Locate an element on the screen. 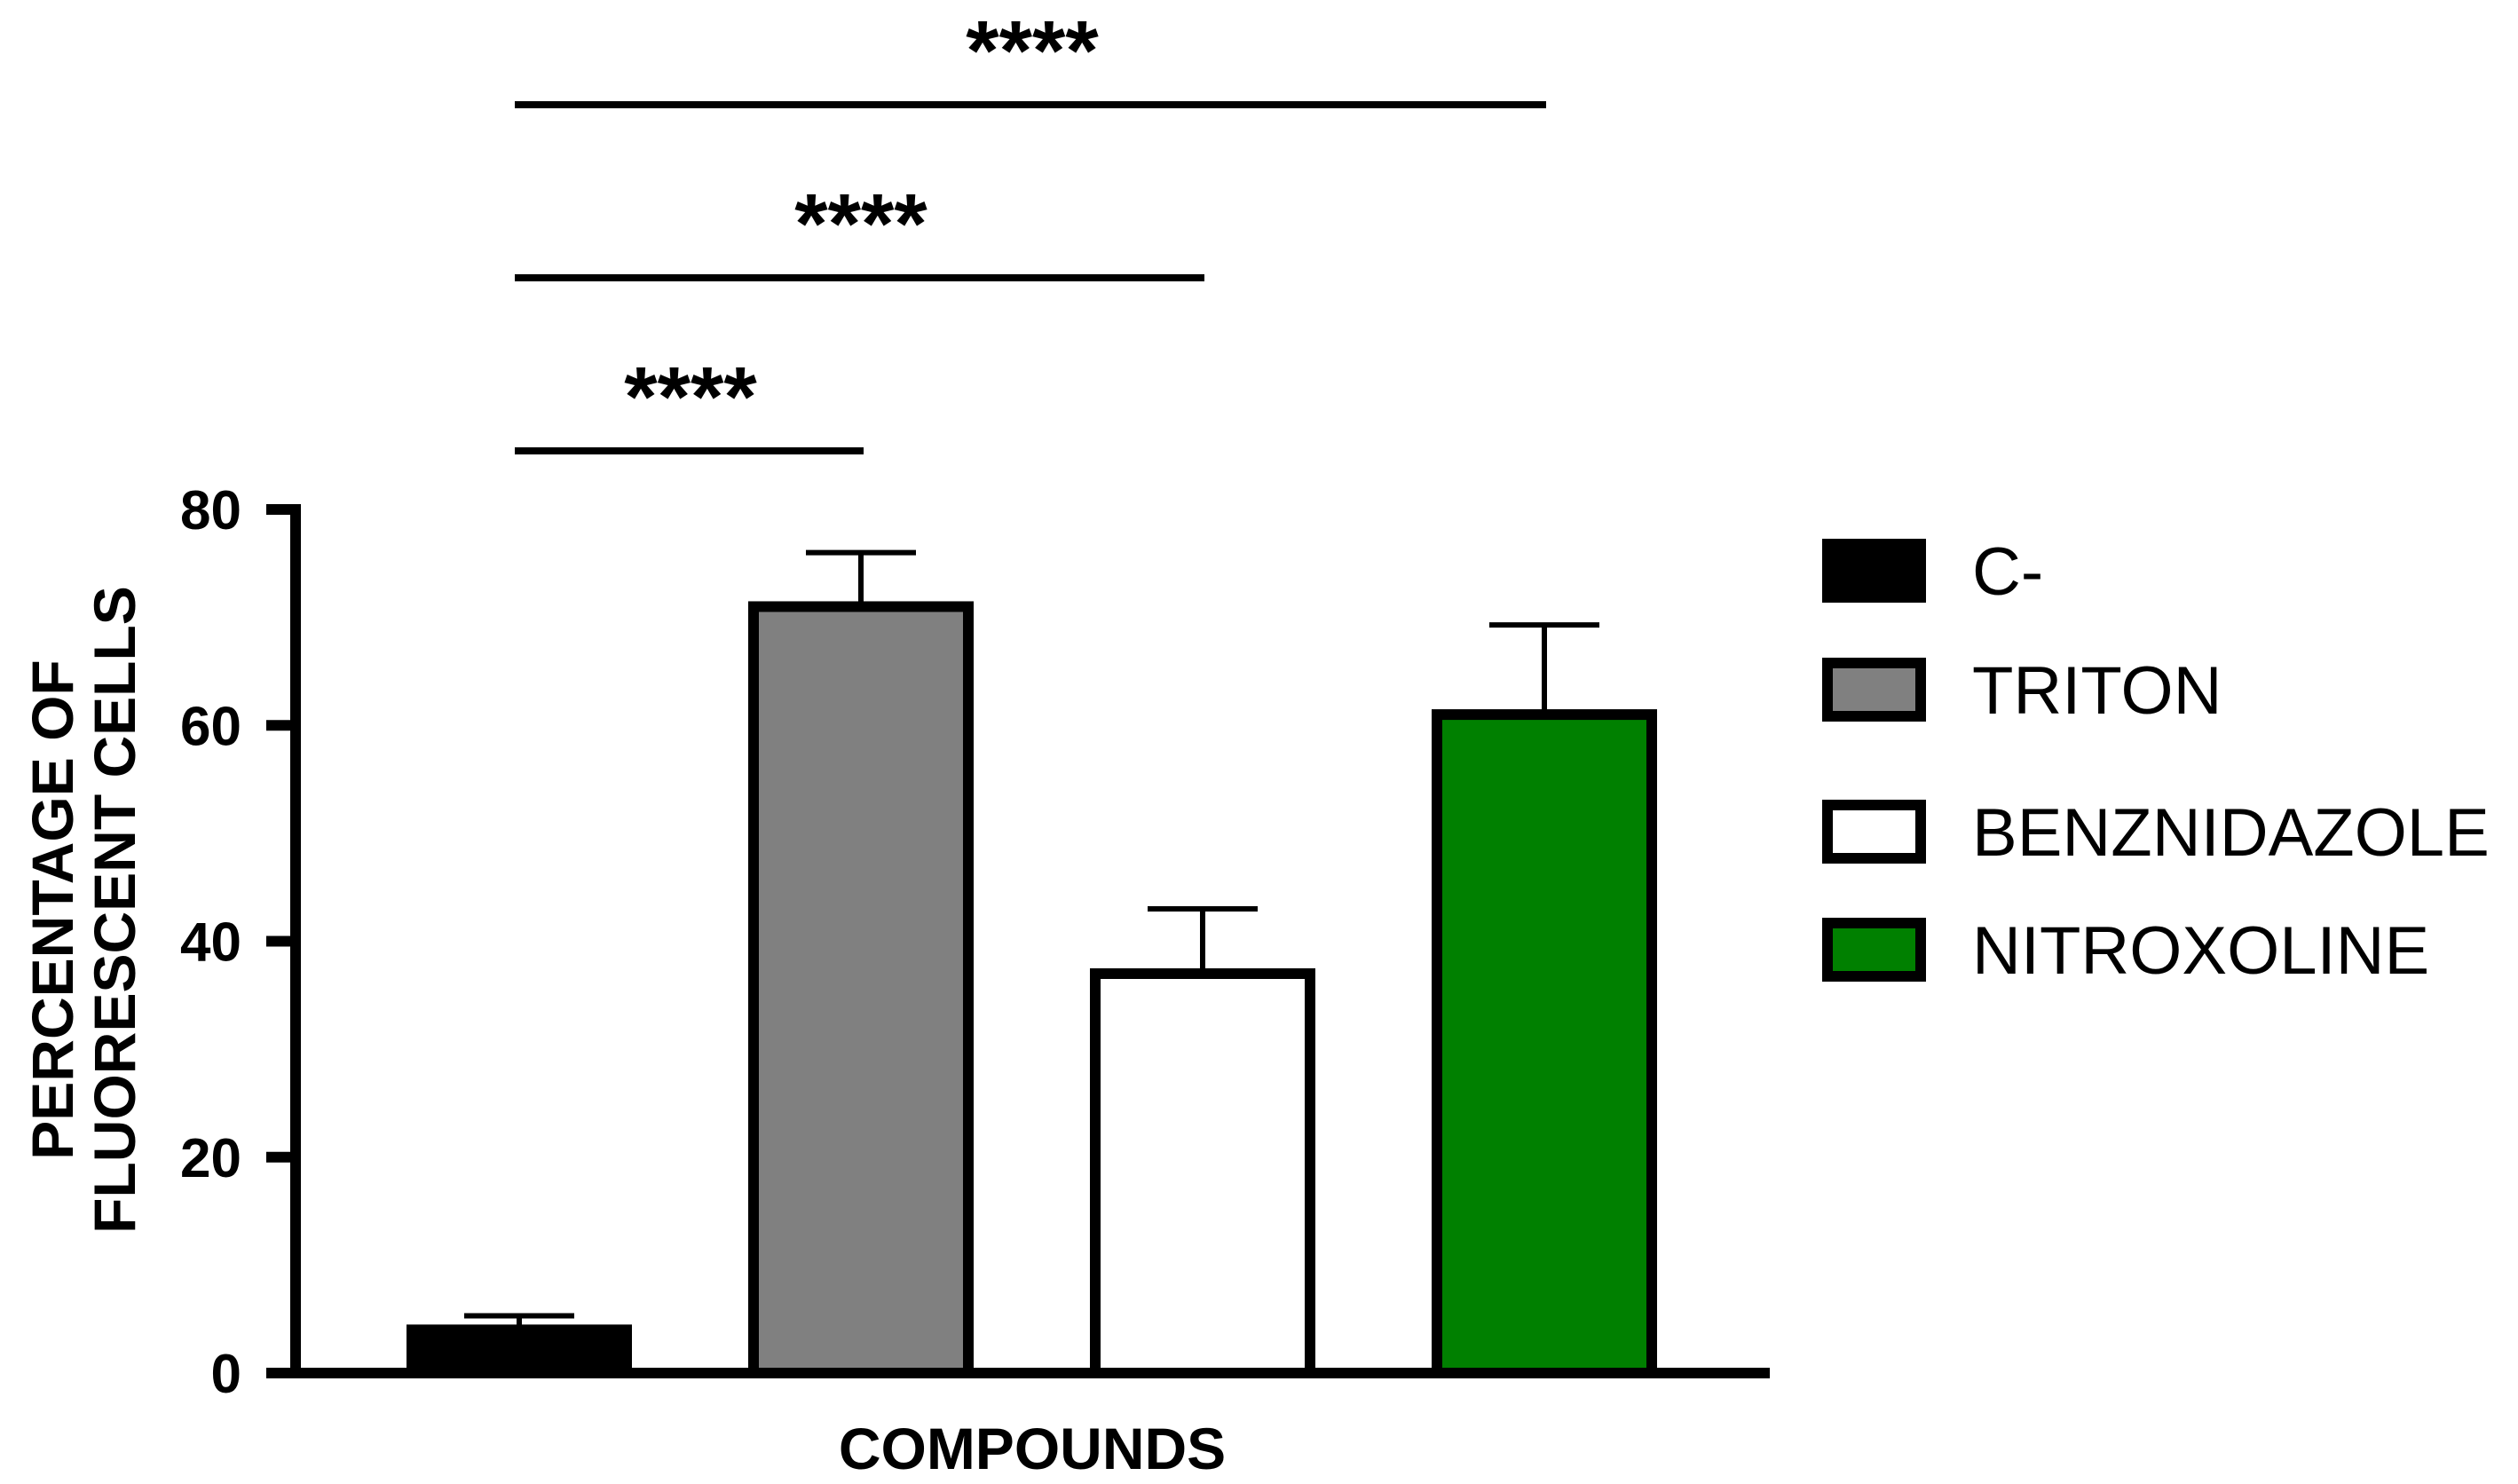  y-ticks-layer: 0 20 40 60 80 is located at coordinates (238, 943).